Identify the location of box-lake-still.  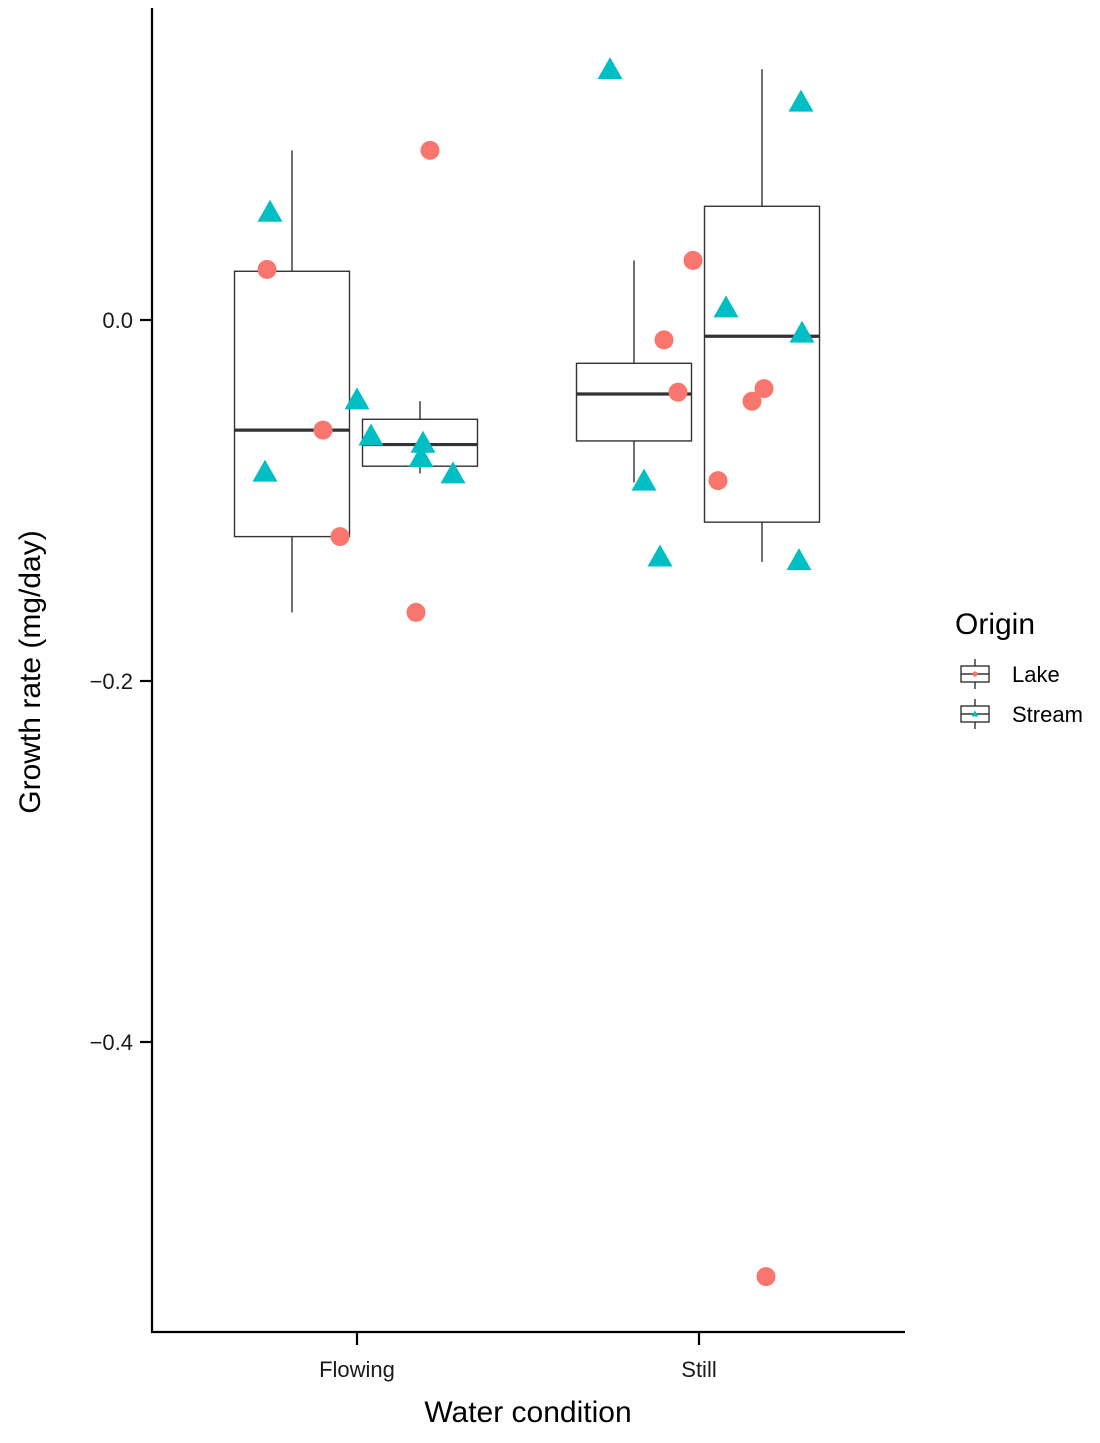
(634, 371).